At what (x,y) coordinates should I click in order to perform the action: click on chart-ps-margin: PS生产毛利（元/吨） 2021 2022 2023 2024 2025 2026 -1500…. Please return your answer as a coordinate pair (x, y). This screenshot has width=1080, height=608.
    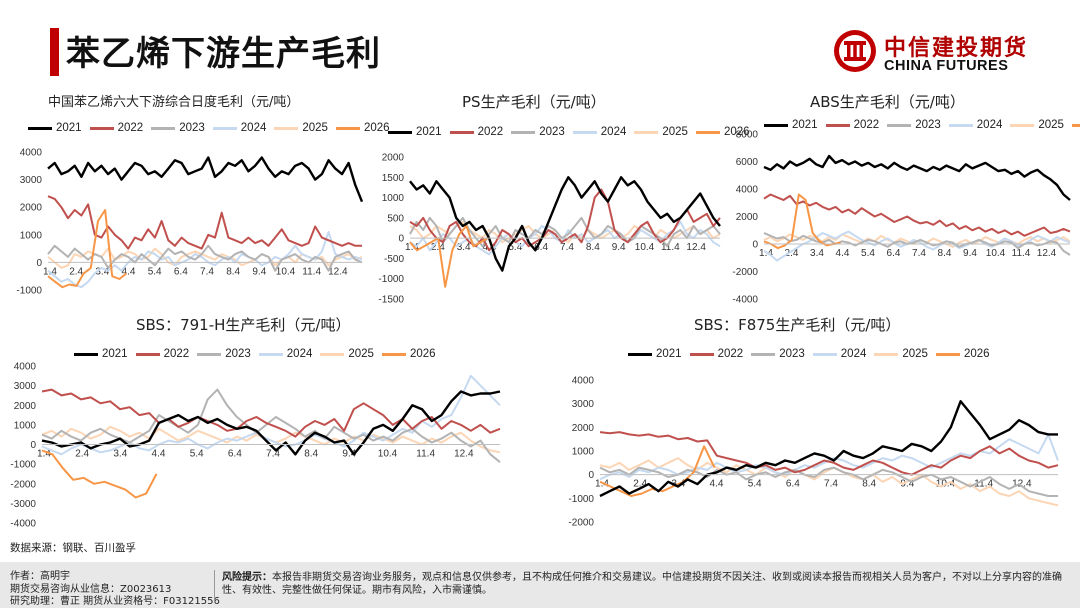
    Looking at the image, I should click on (560, 197).